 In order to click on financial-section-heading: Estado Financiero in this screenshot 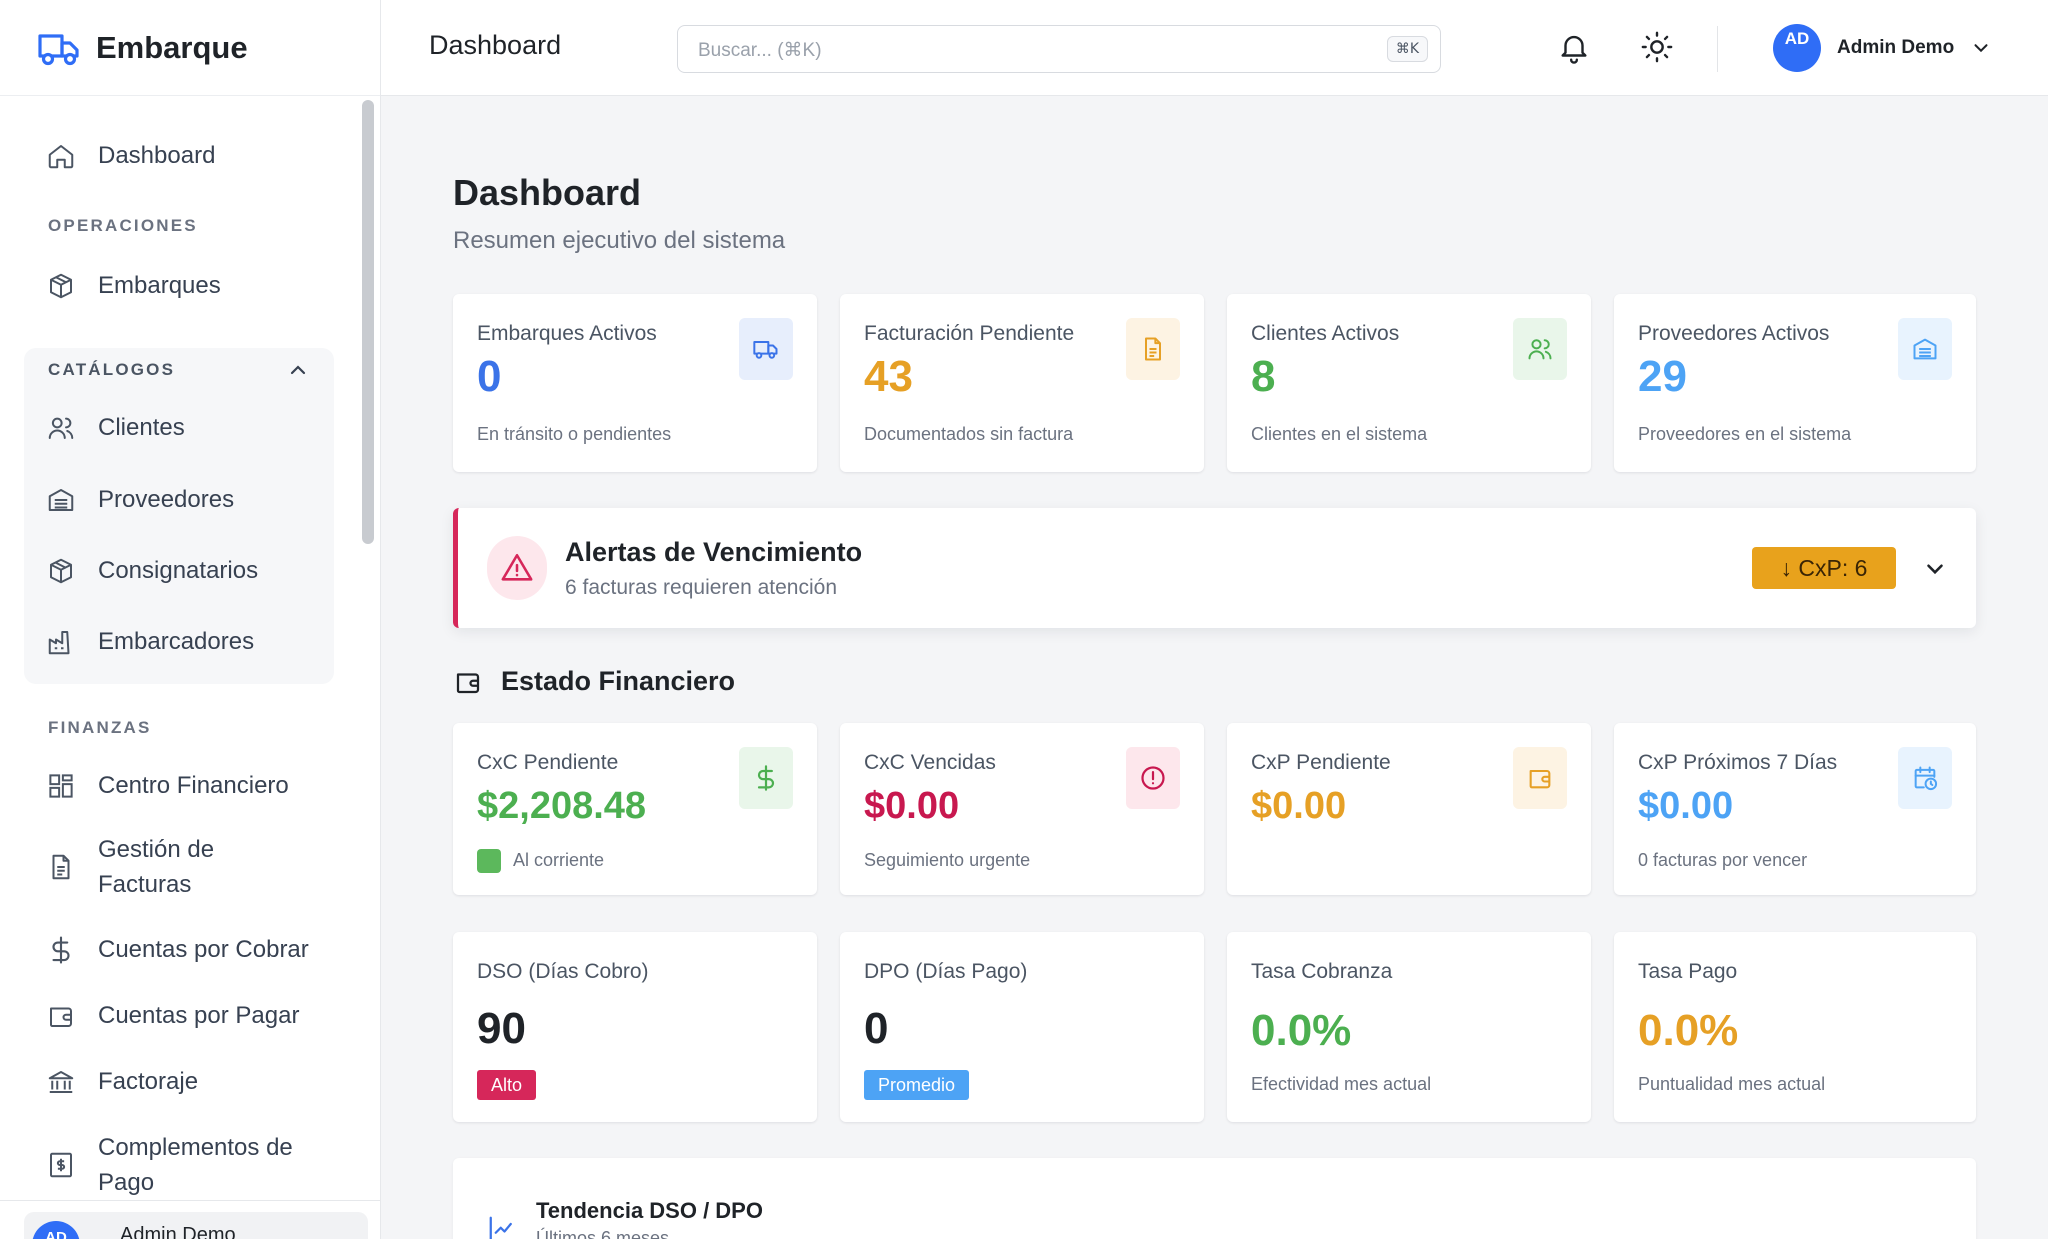, I will do `click(594, 681)`.